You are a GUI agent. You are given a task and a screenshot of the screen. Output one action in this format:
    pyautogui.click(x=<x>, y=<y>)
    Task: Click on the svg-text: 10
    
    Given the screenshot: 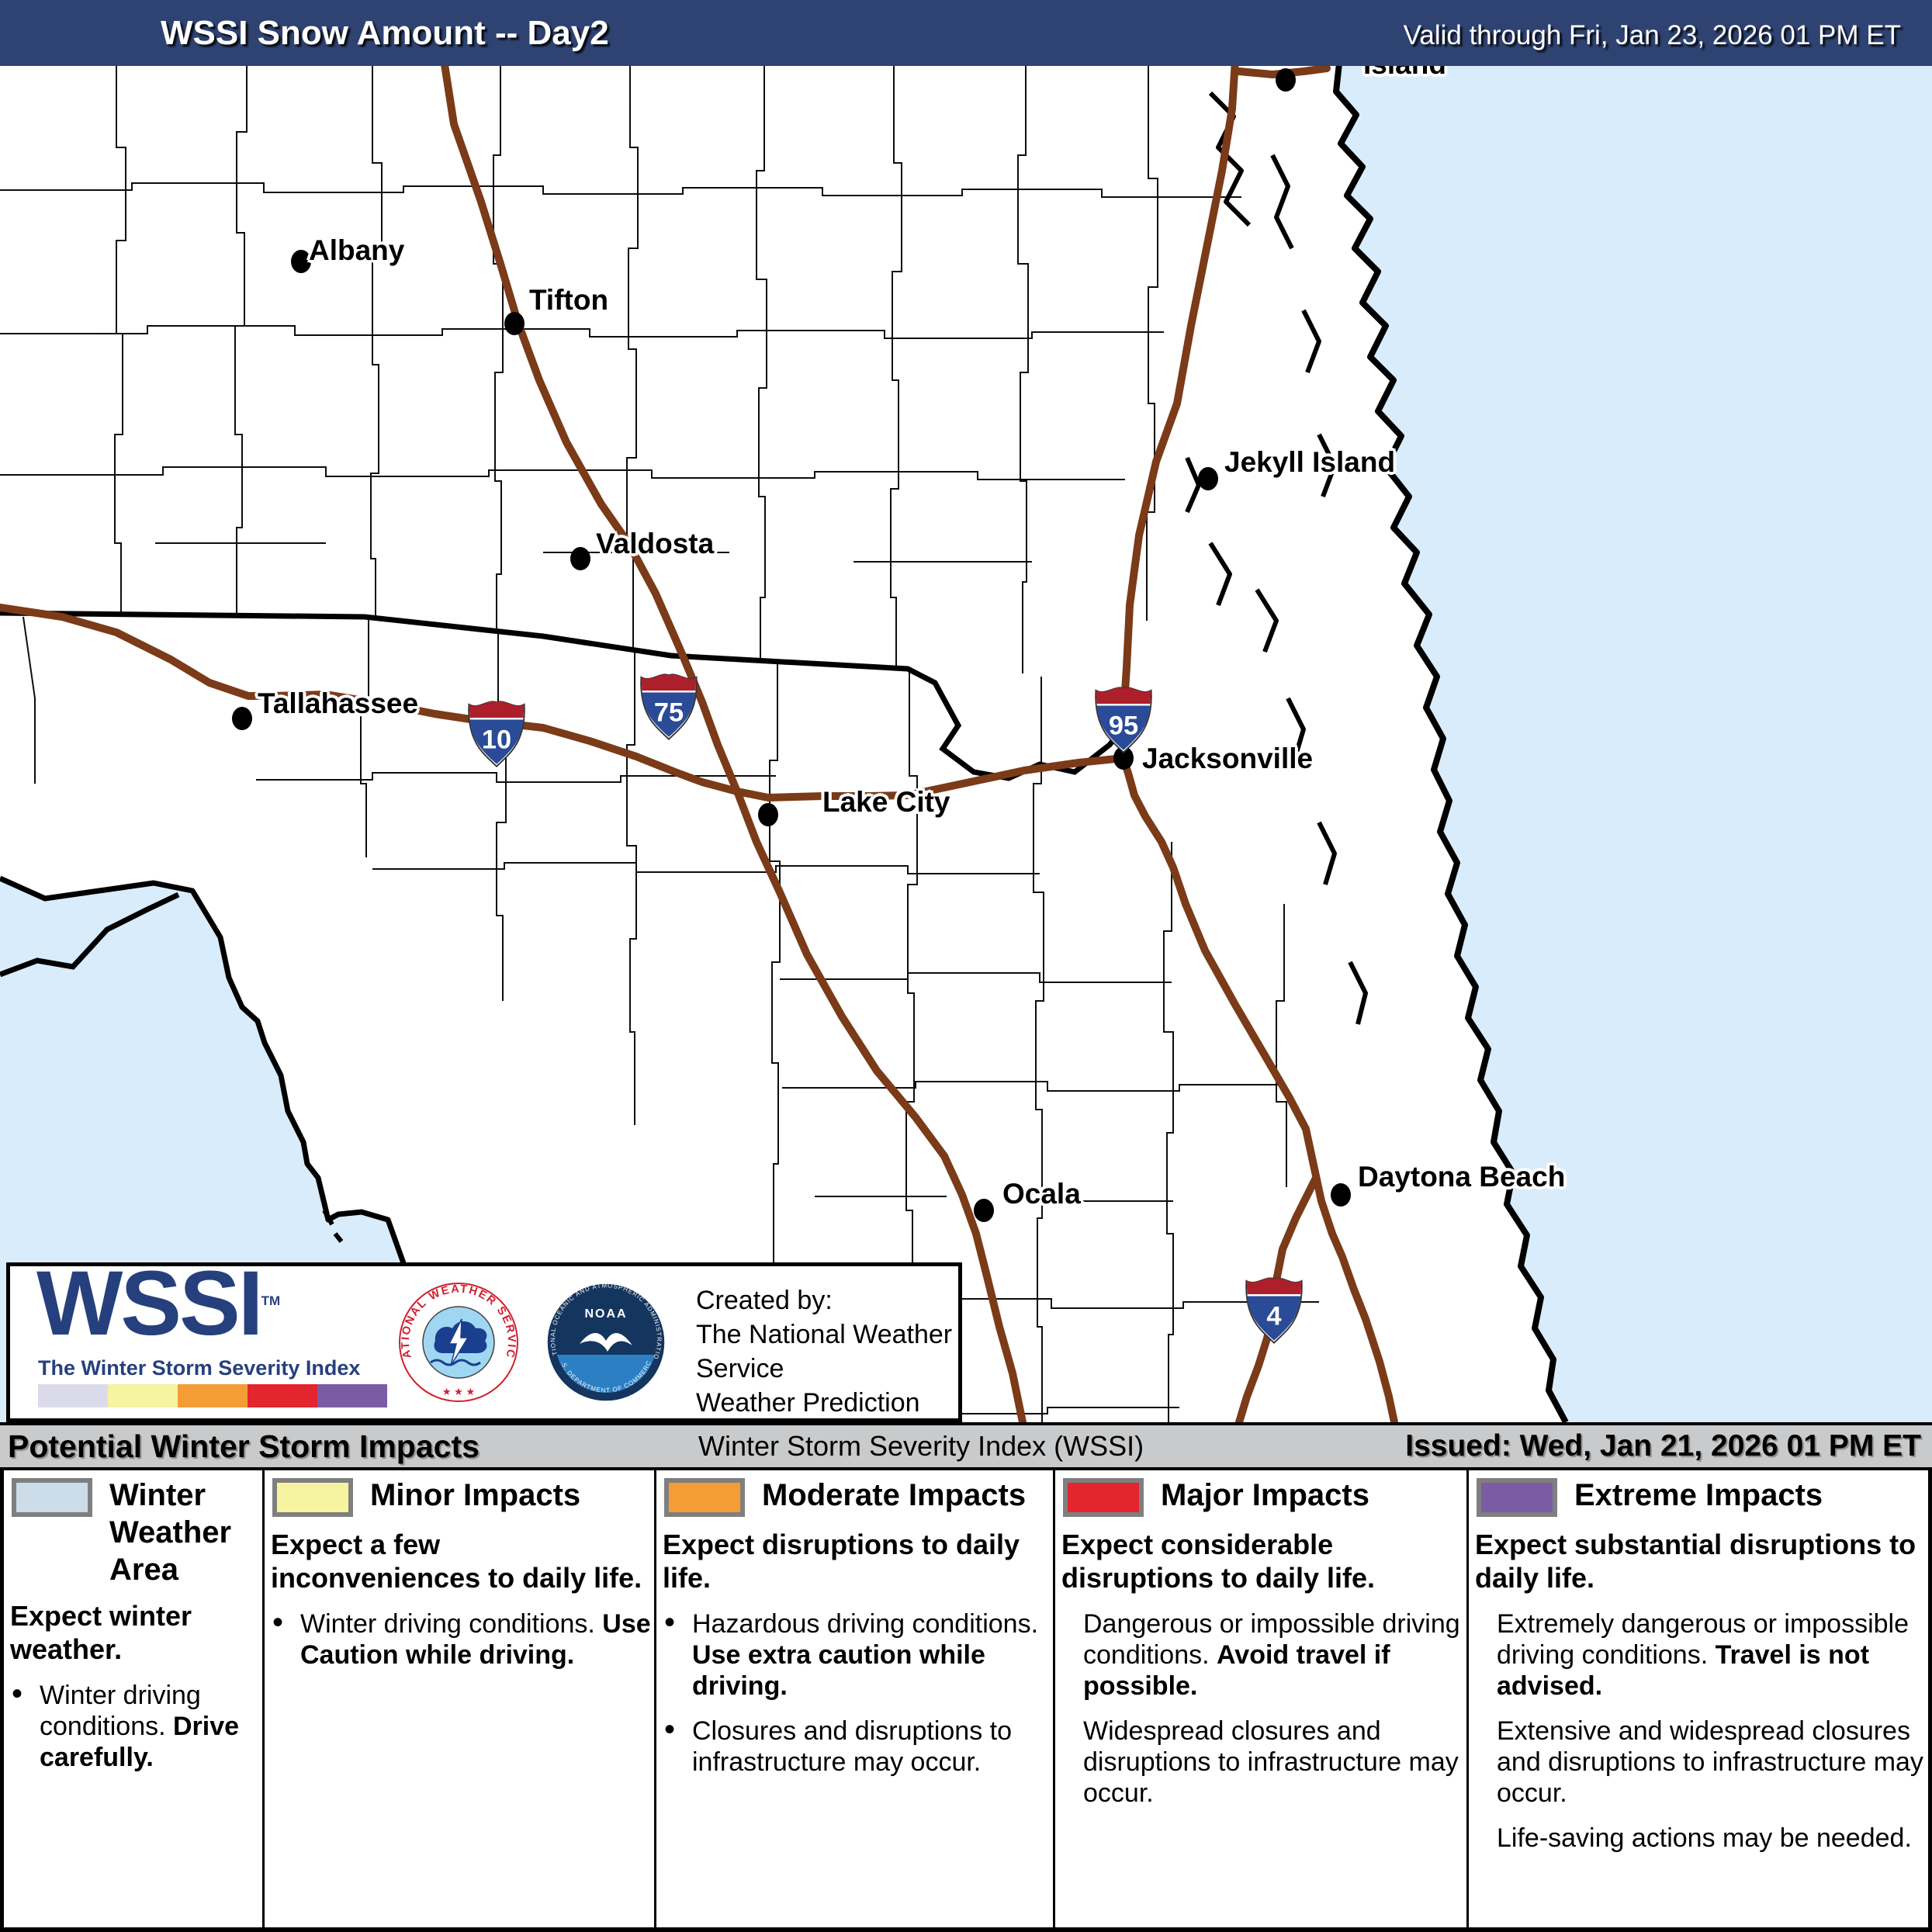 What is the action you would take?
    pyautogui.click(x=496, y=739)
    